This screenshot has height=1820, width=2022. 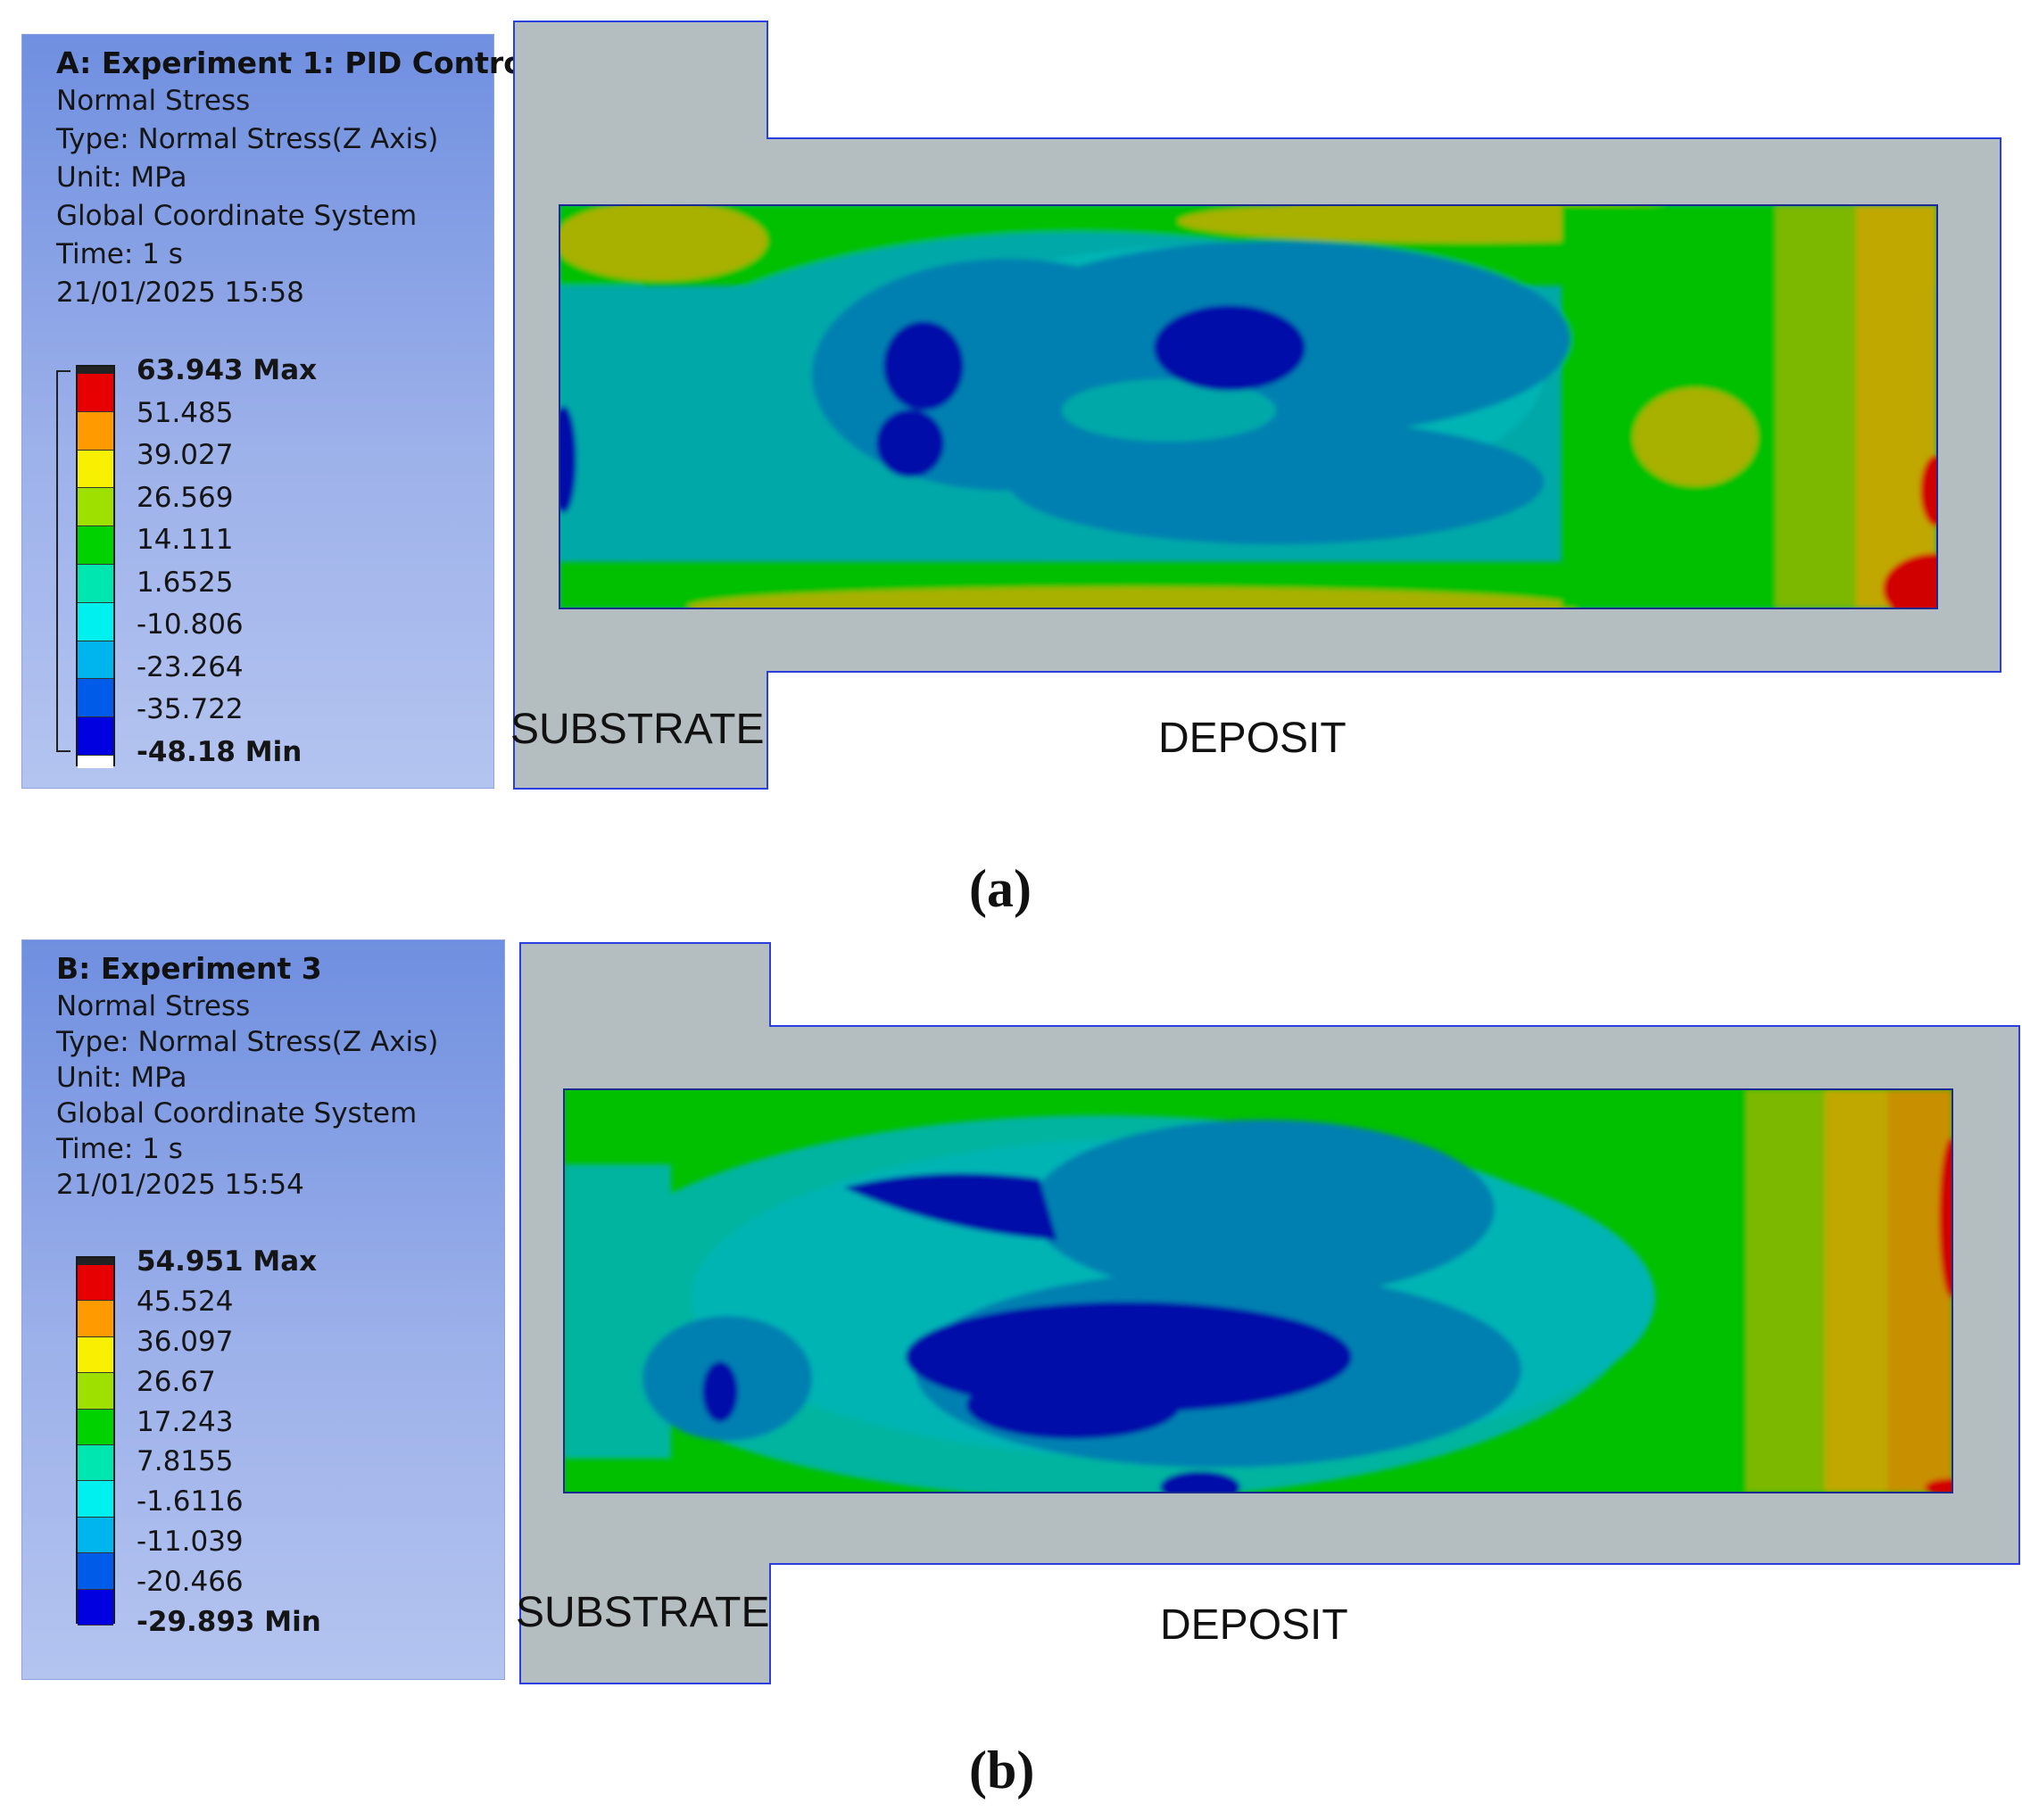 I want to click on scale-tick-label: -11.039, so click(x=191, y=1542).